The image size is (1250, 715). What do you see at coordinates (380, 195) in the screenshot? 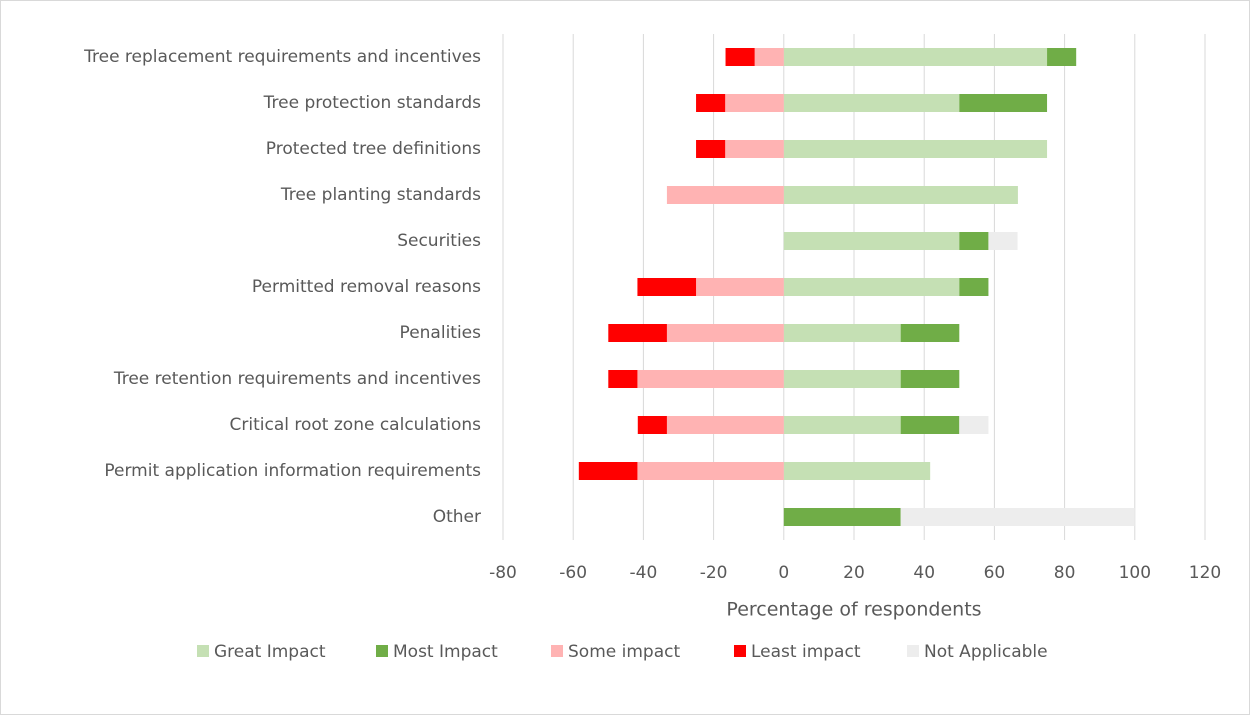
I see `category-label: Tree planting standards` at bounding box center [380, 195].